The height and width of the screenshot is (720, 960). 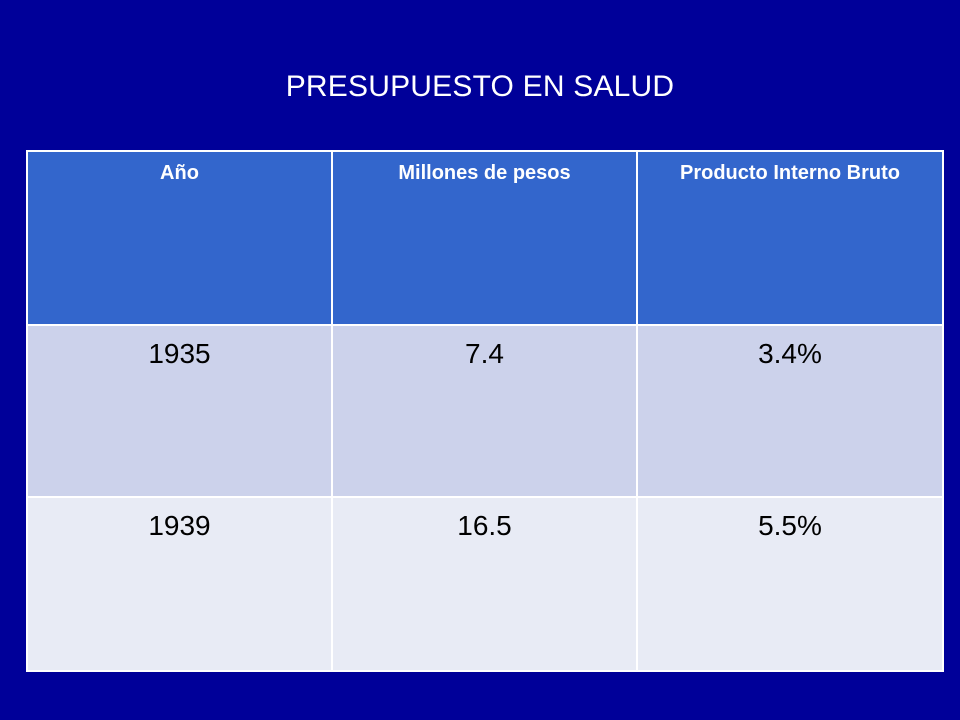 I want to click on cell-millions-pesos: 16.5, so click(x=484, y=584).